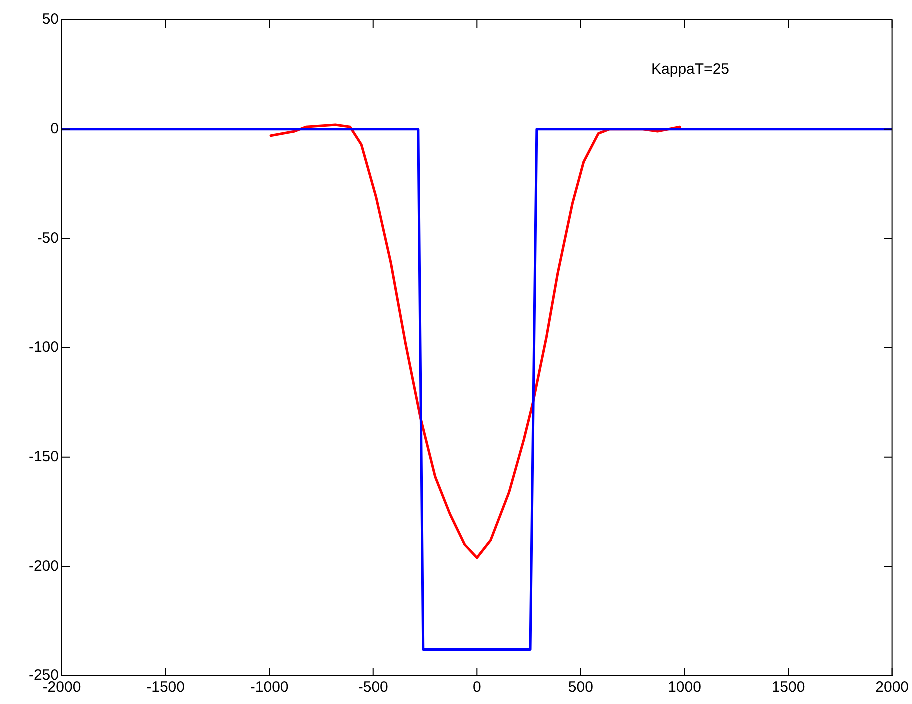 The width and height of the screenshot is (912, 704). What do you see at coordinates (373, 687) in the screenshot?
I see `x-tick-label: -500` at bounding box center [373, 687].